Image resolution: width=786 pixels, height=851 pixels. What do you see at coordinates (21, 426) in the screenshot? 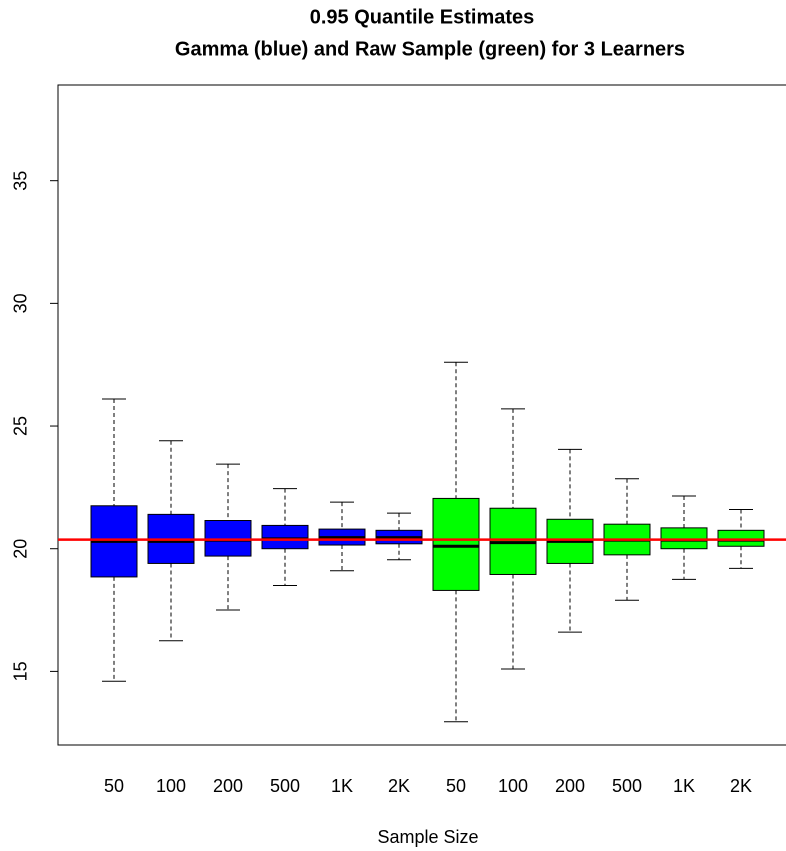
I see `y-tick-label: 25` at bounding box center [21, 426].